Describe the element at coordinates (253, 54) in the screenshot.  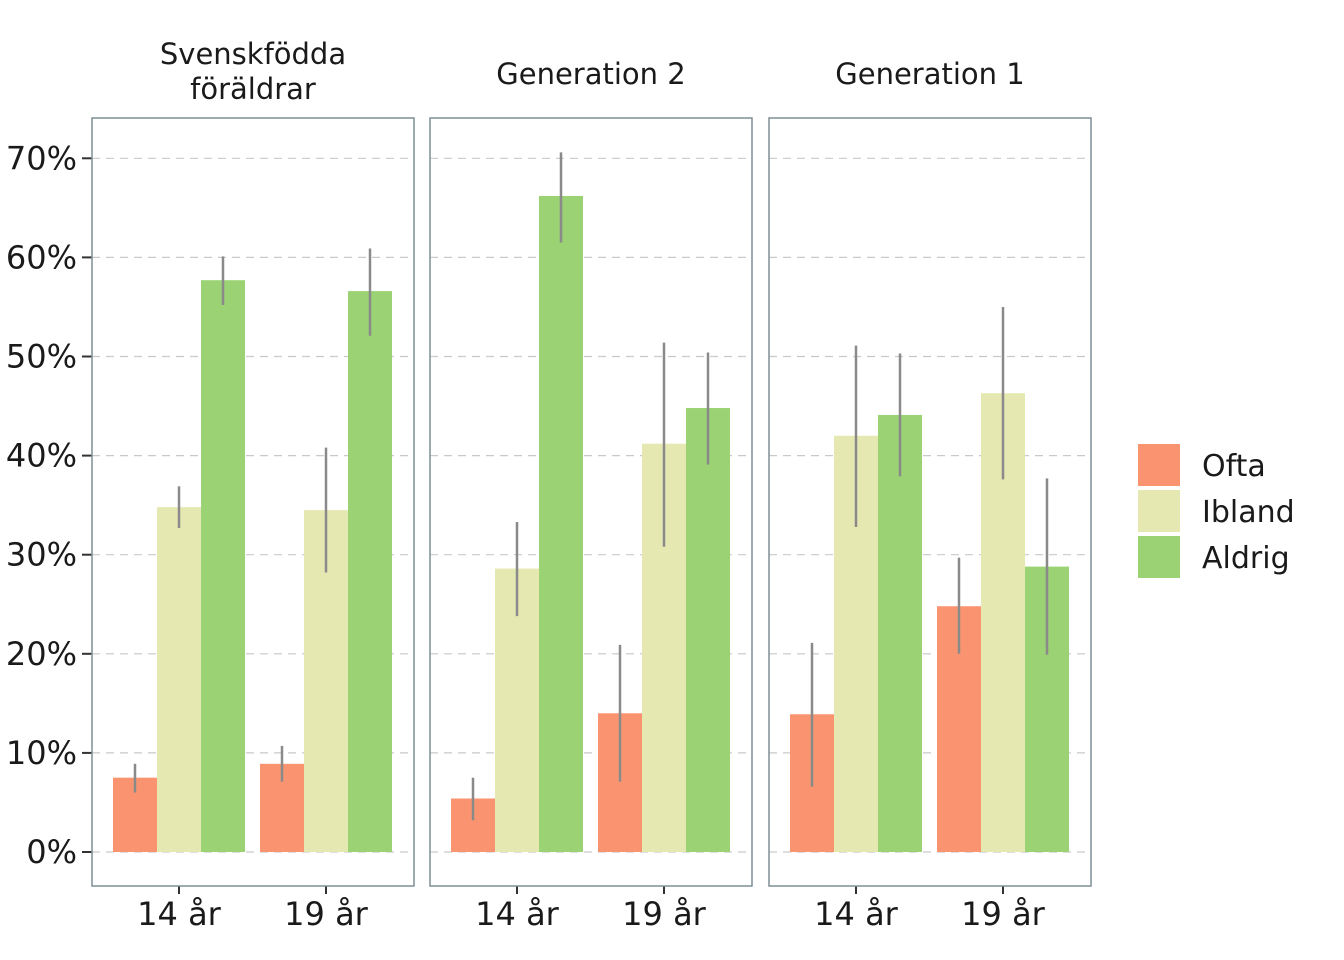
I see `panel-title: Svenskfödda` at that location.